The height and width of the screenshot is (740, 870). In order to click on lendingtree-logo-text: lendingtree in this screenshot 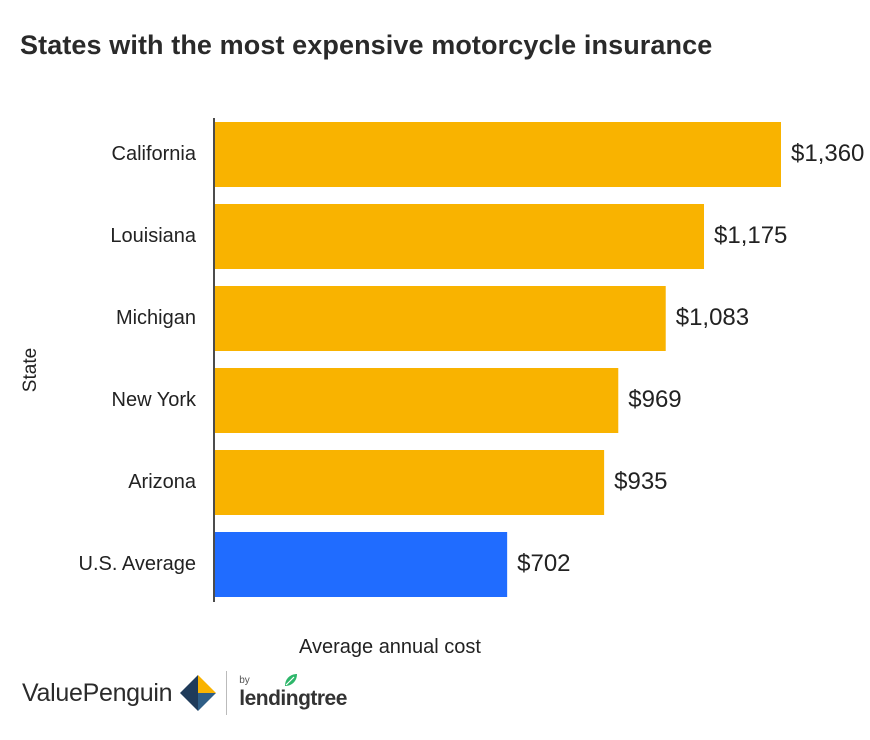, I will do `click(293, 698)`.